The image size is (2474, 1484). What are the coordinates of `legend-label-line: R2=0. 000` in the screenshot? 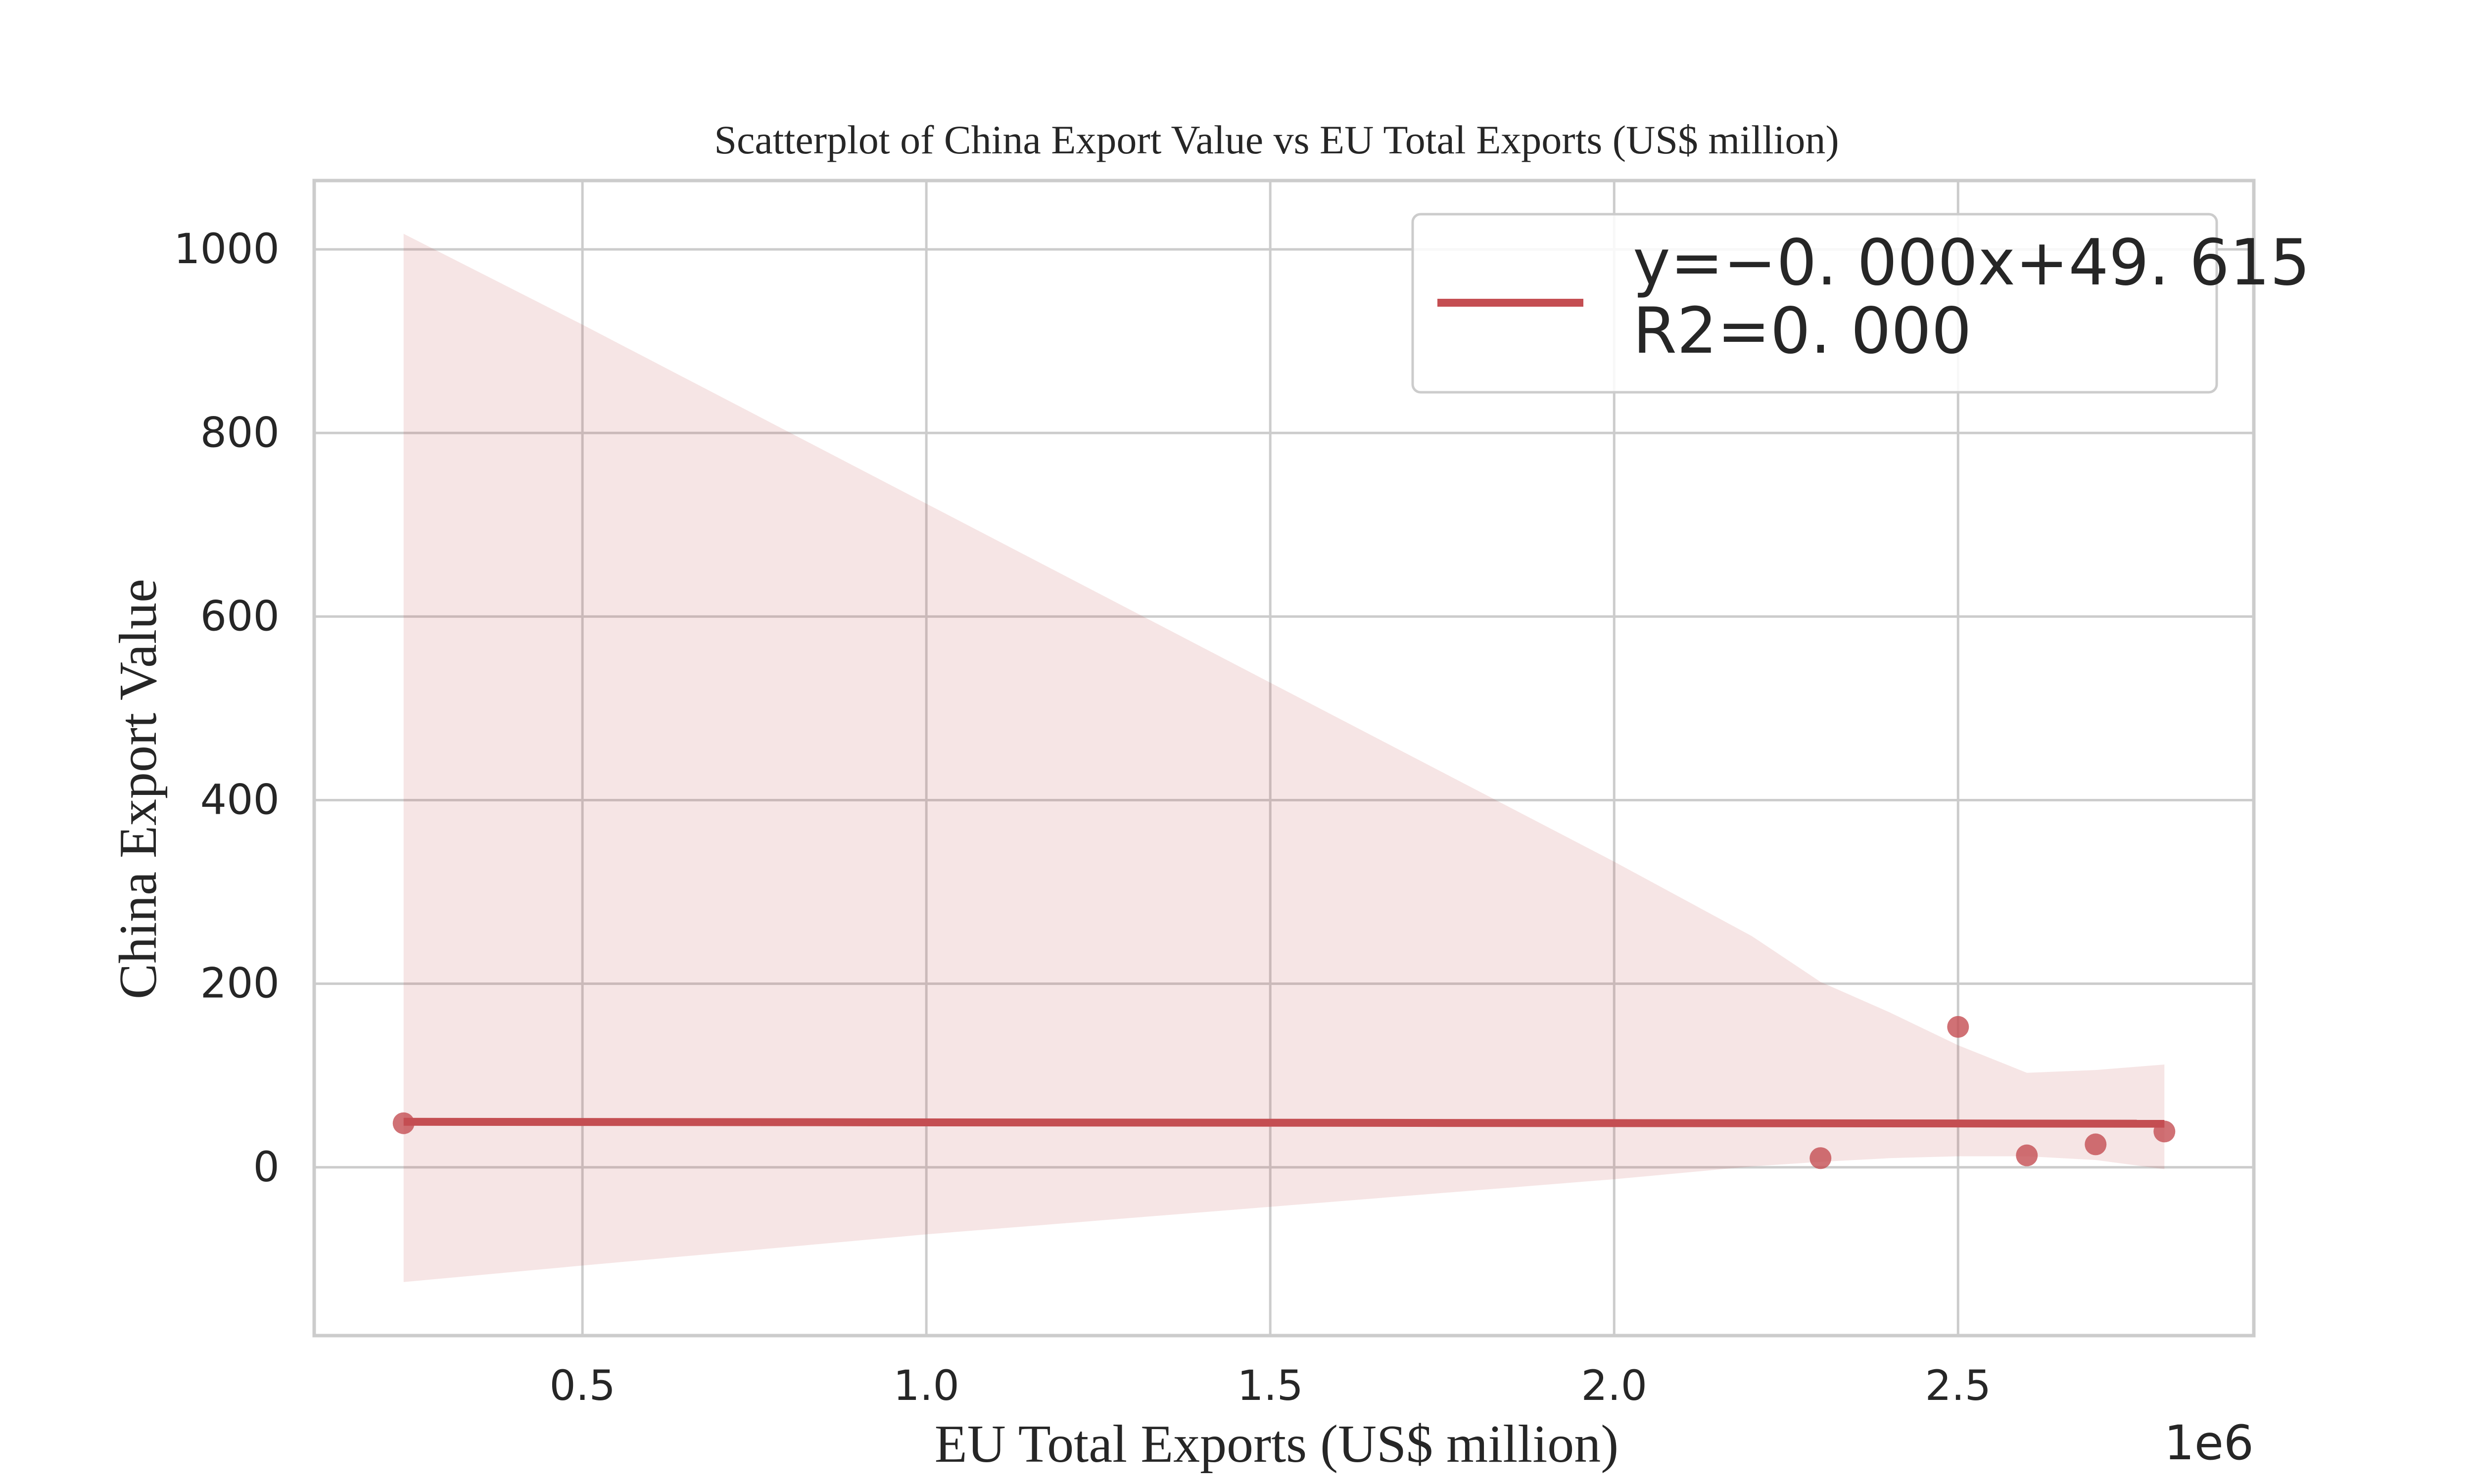 It's located at (1803, 331).